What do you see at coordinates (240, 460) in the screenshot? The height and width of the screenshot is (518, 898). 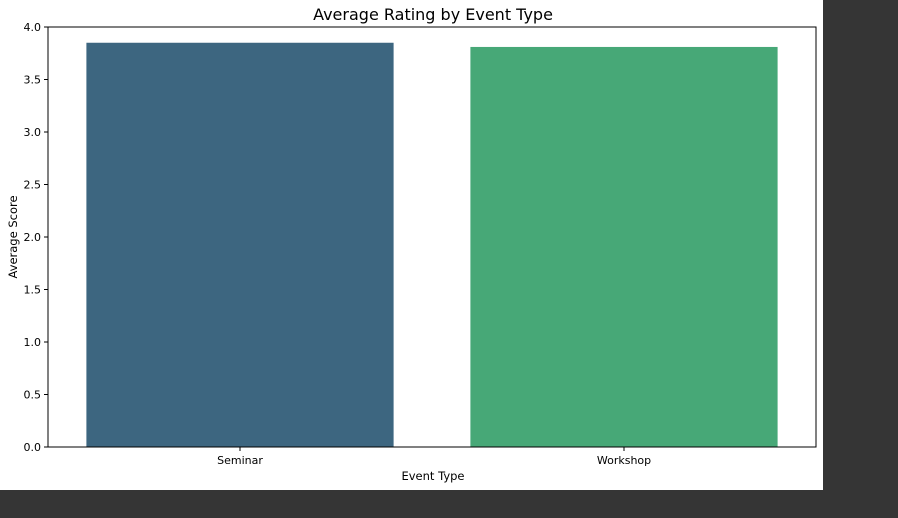 I see `x-tick-label: Seminar` at bounding box center [240, 460].